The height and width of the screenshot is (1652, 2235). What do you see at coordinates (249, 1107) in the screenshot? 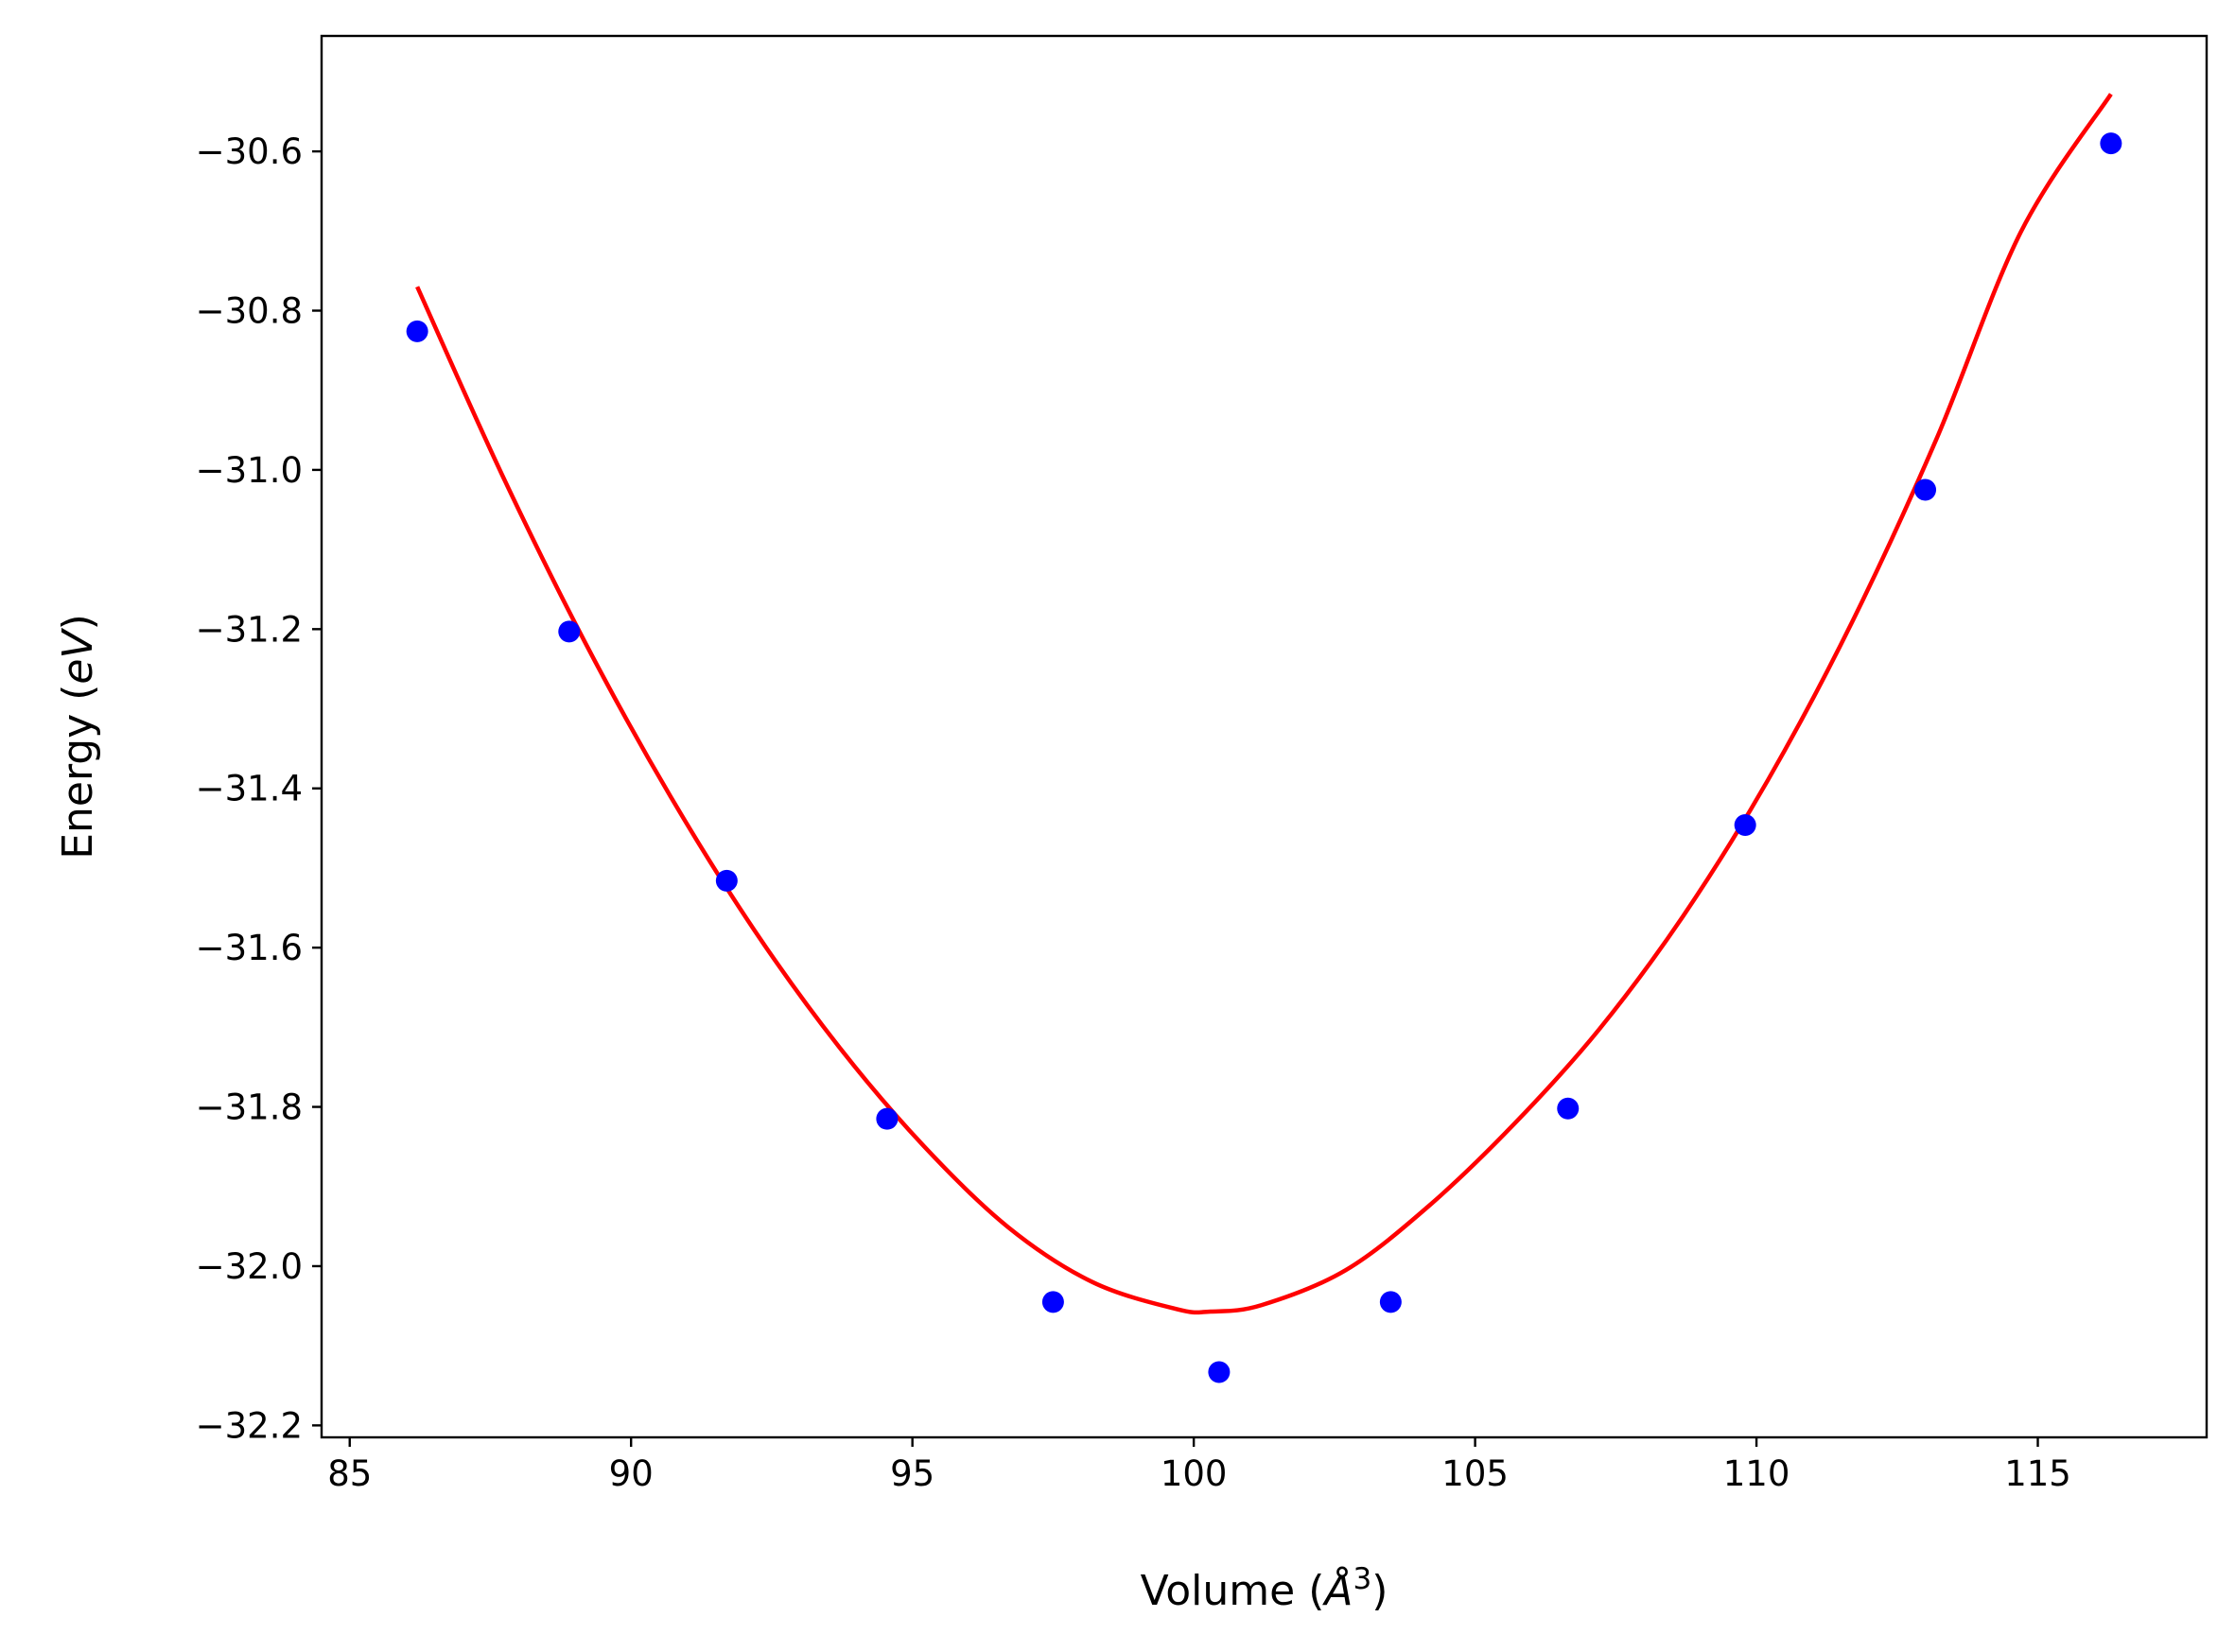
I see `y-tick-label: −31.8` at bounding box center [249, 1107].